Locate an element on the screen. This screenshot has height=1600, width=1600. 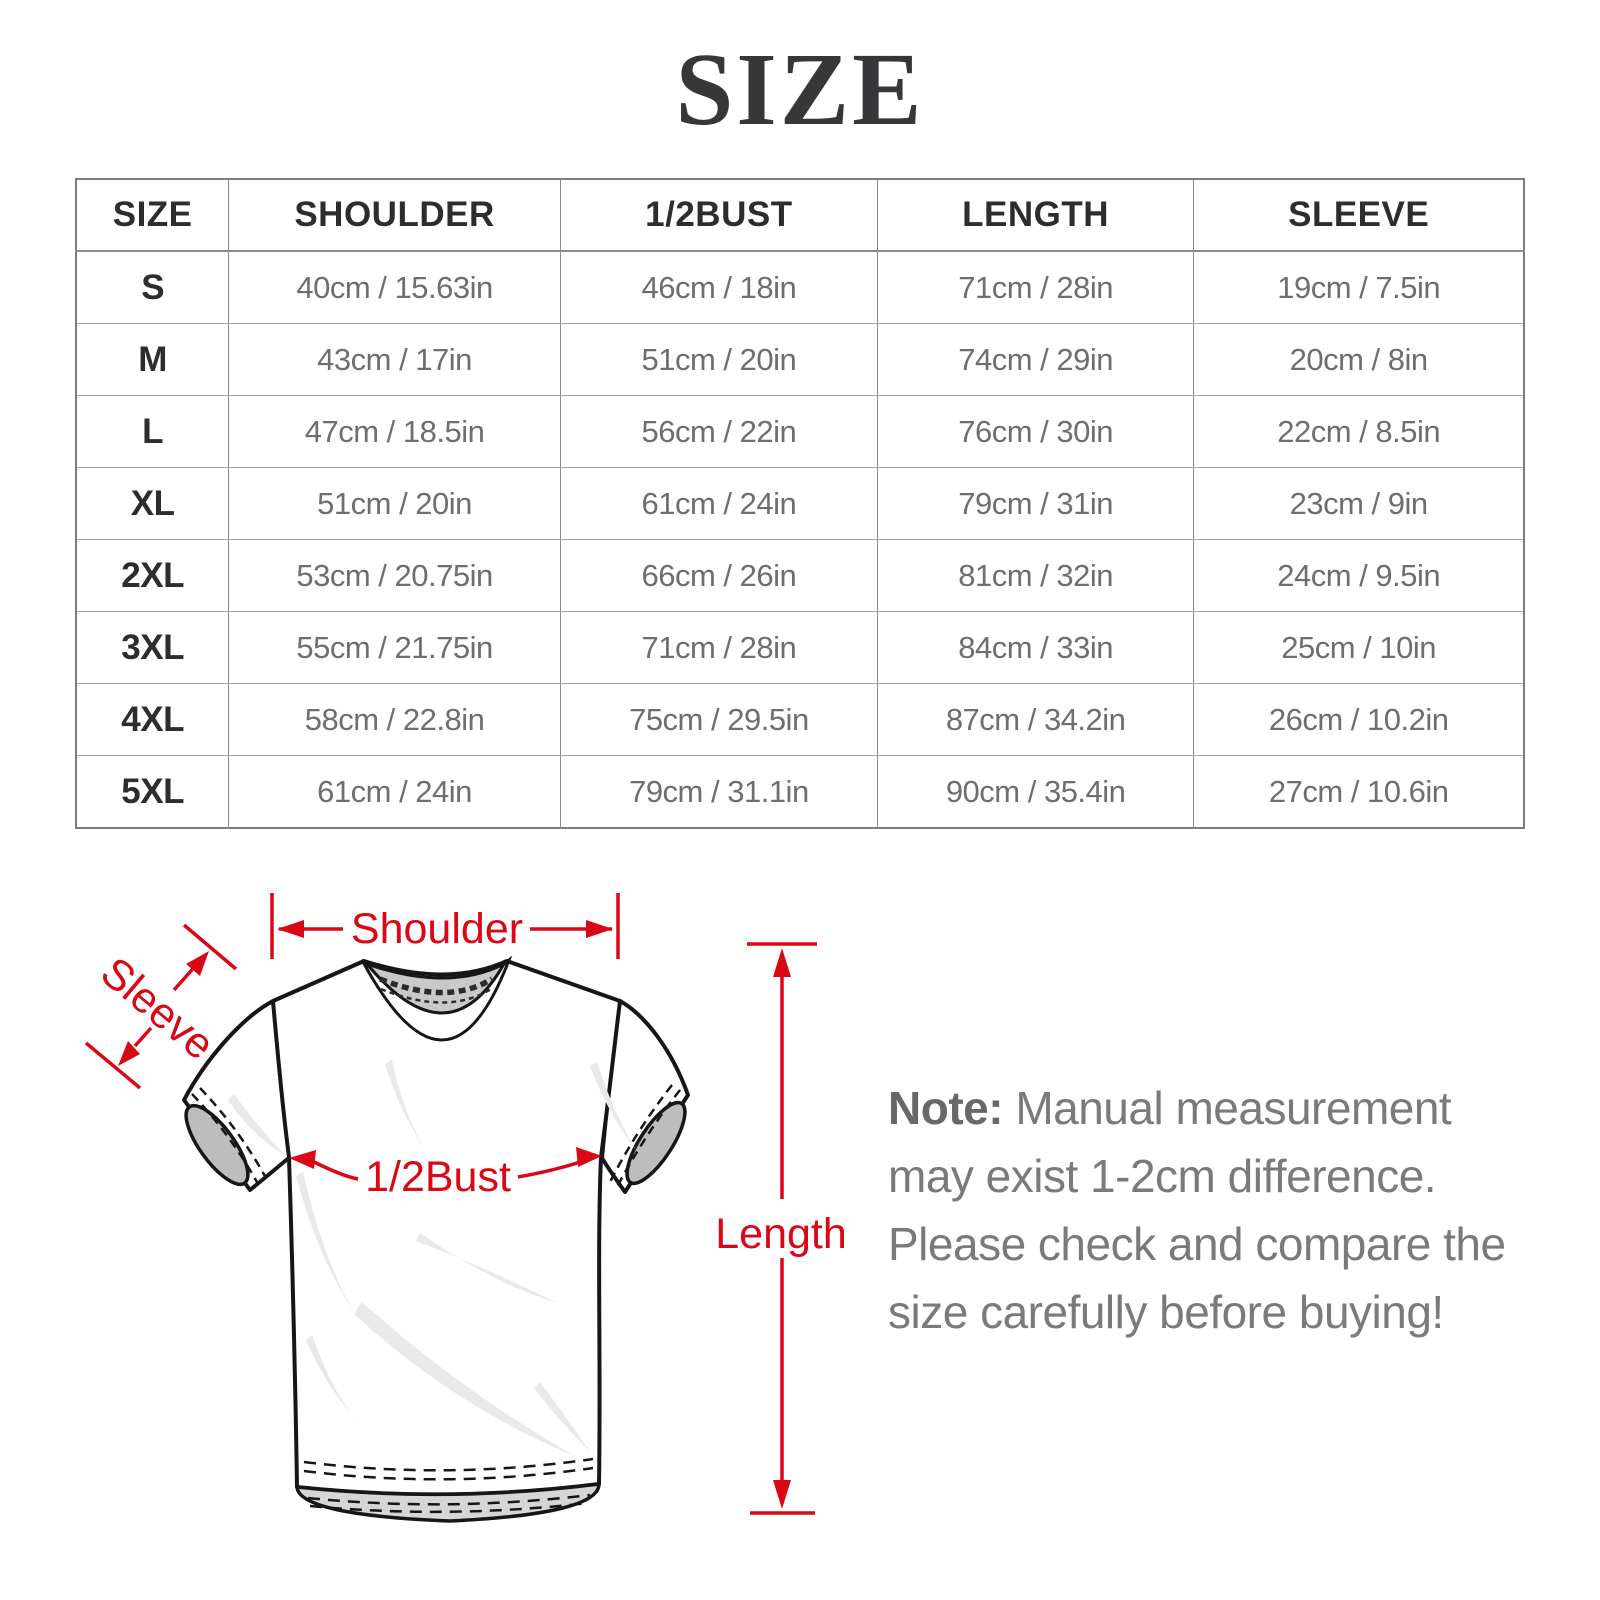
hem-band is located at coordinates (448, 1502).